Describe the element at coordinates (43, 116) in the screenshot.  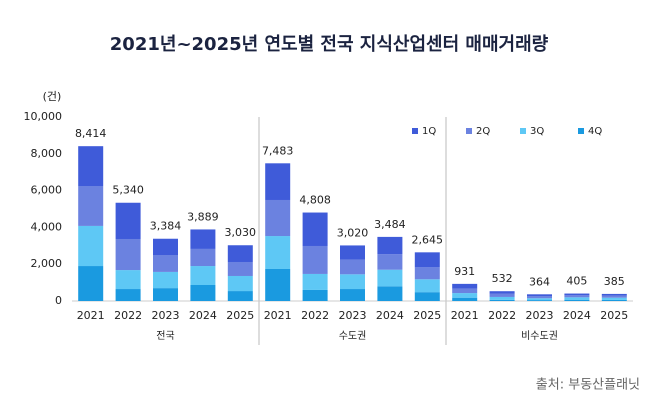
I see `y-tick-label: 10,000` at that location.